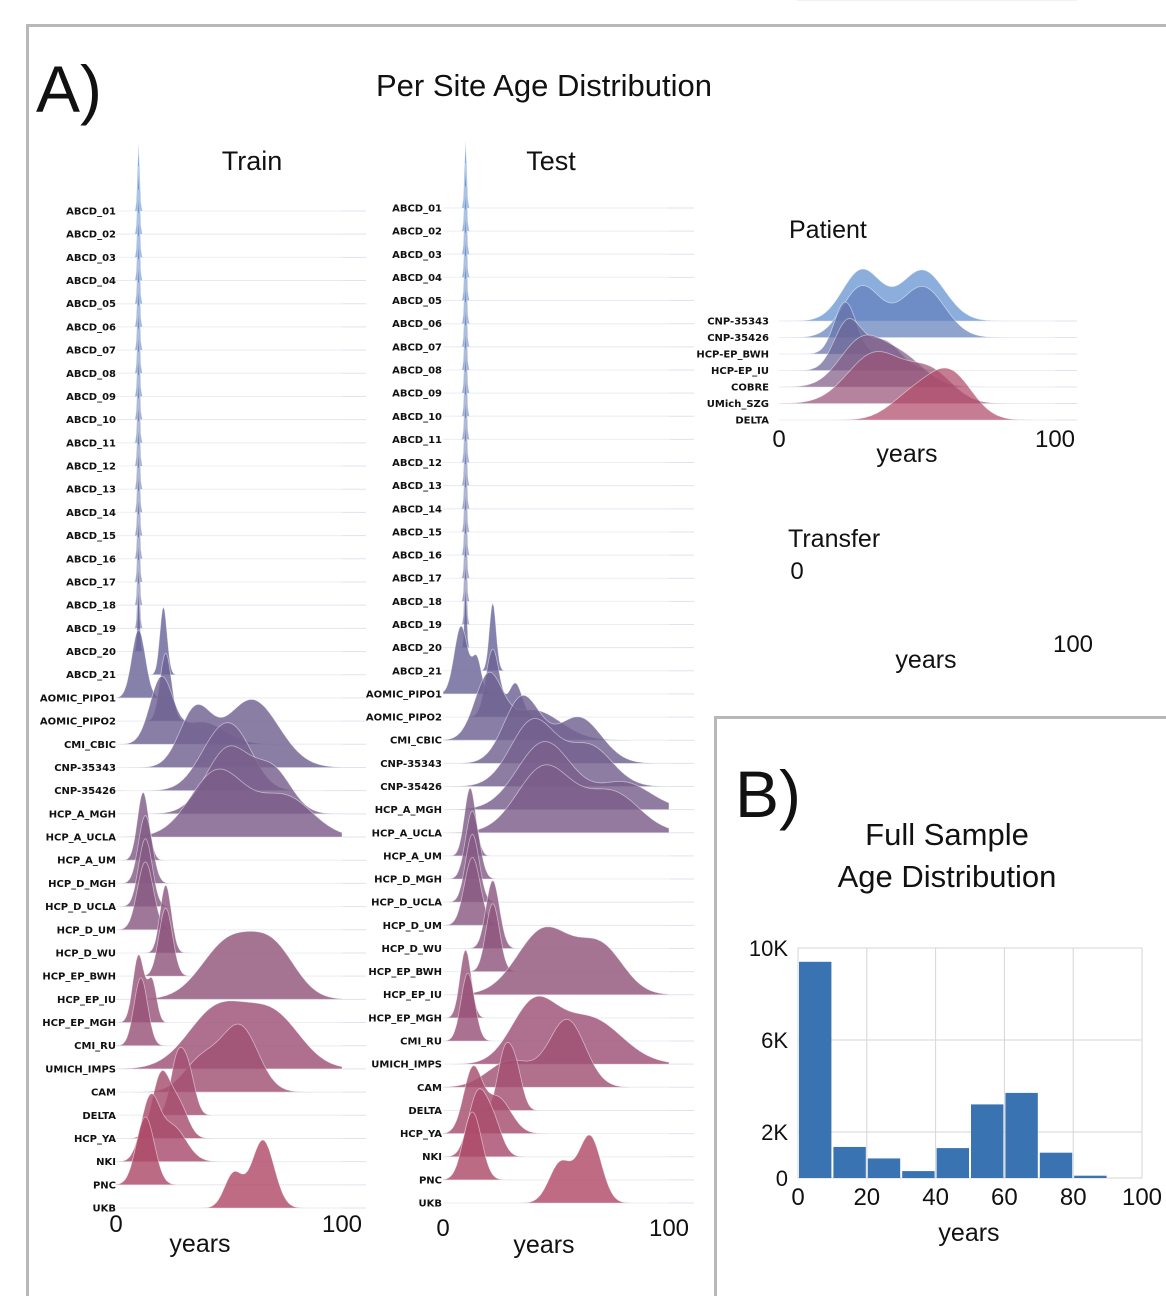 Image resolution: width=1166 pixels, height=1304 pixels. I want to click on row-label-abcd-04: ABCD_04, so click(417, 278).